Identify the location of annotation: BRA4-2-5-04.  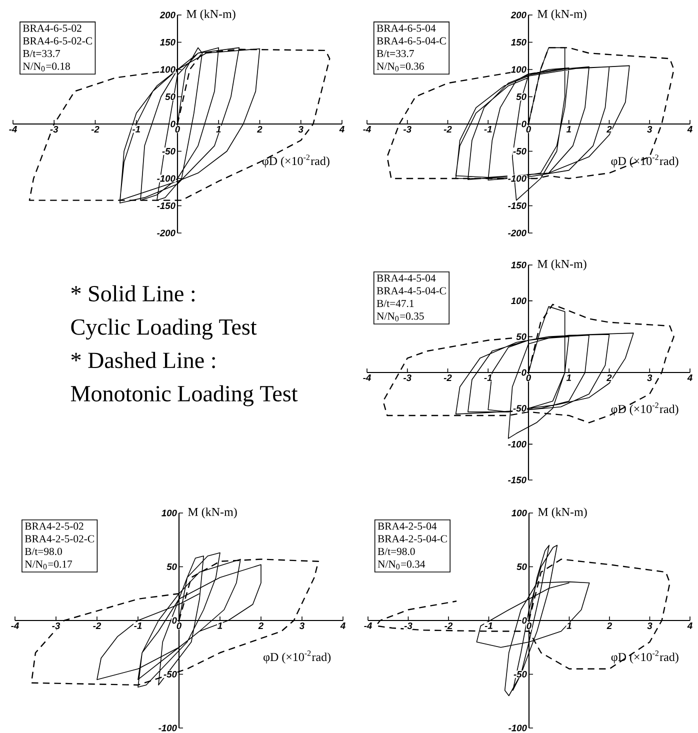
(407, 526).